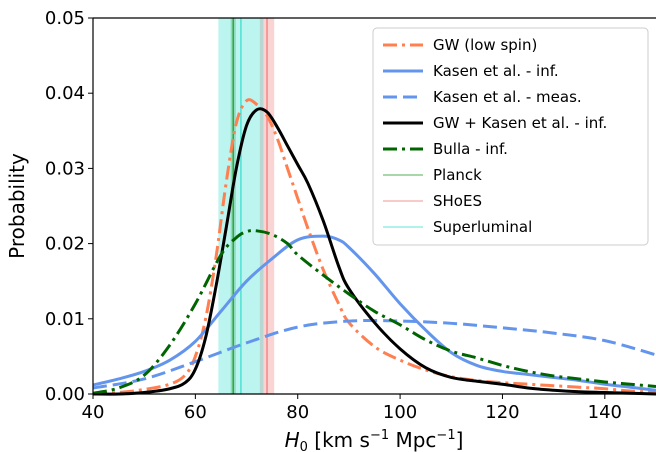  What do you see at coordinates (502, 412) in the screenshot?
I see `x-tick-label: 120` at bounding box center [502, 412].